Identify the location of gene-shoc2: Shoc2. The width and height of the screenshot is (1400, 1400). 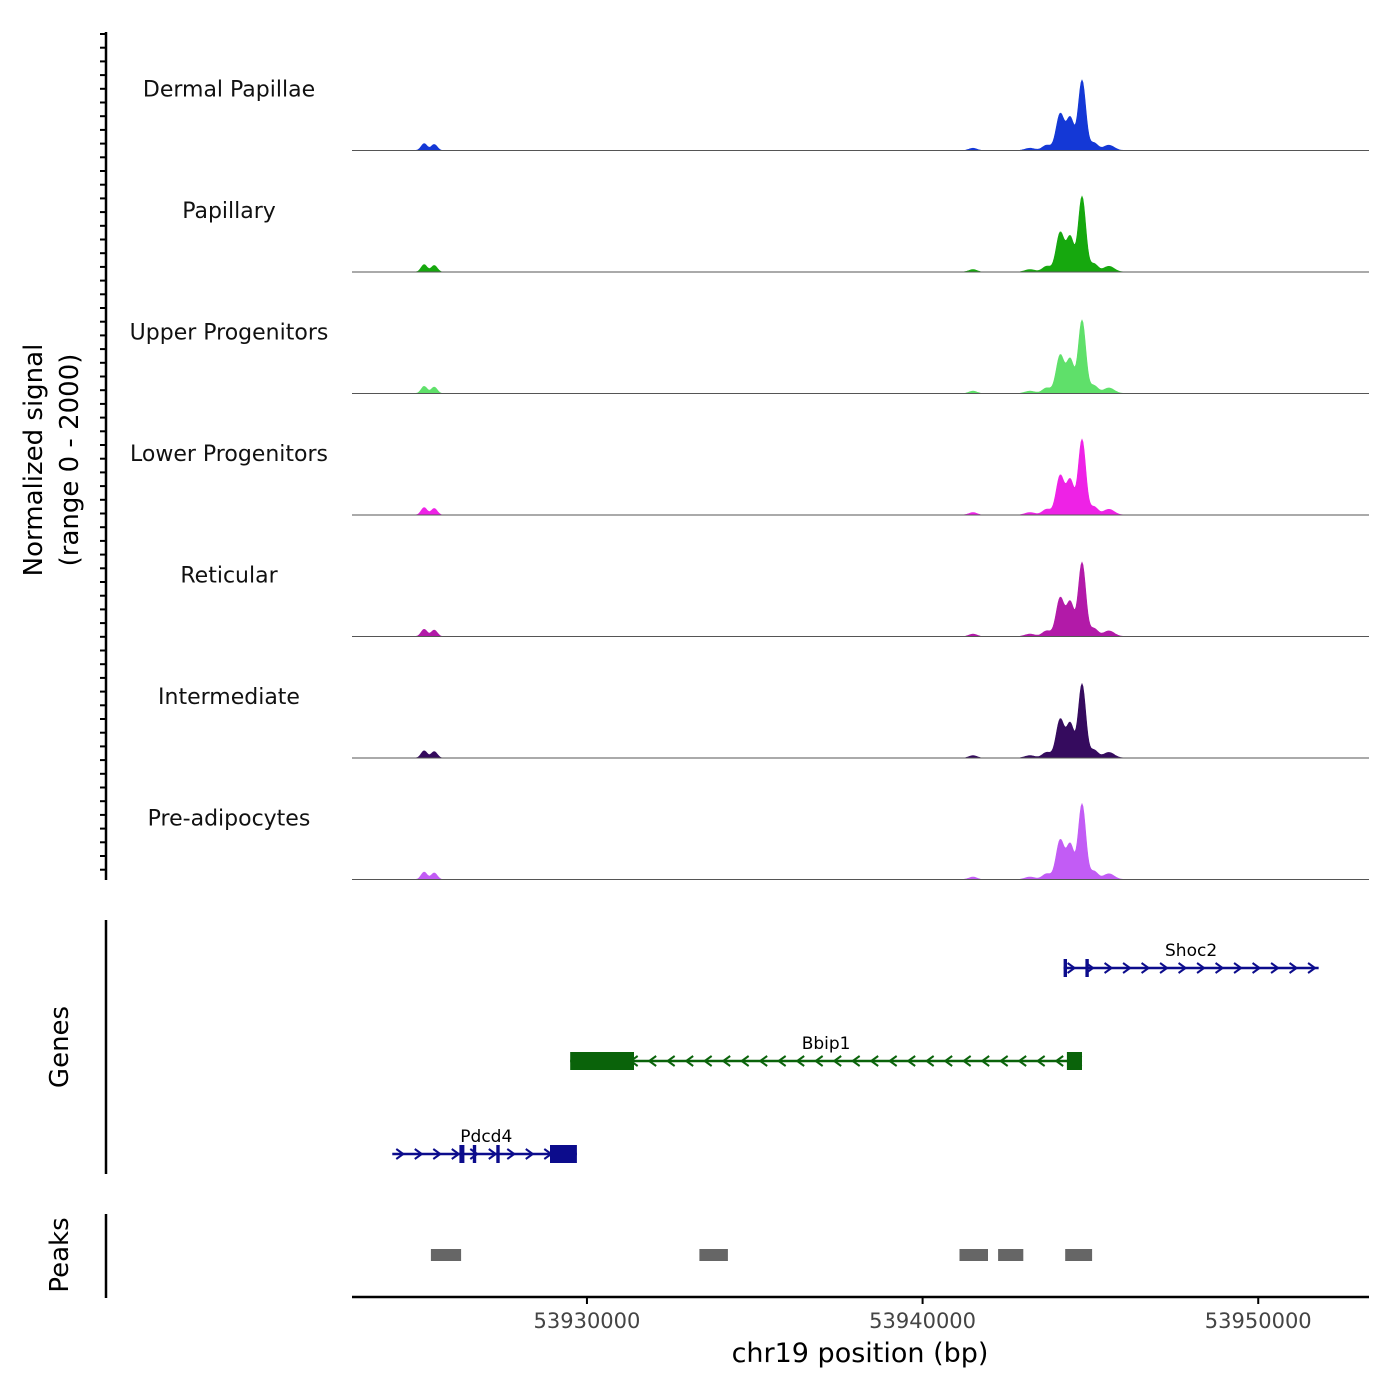
(1191, 959).